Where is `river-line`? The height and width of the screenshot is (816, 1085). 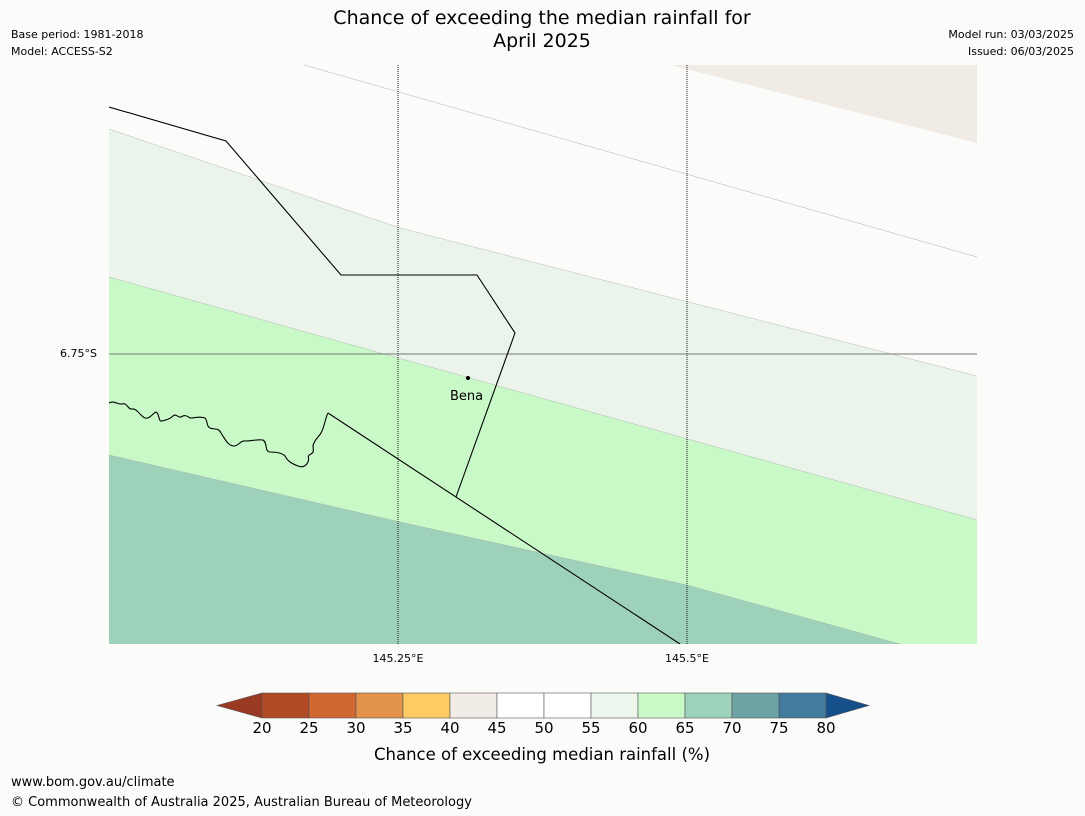
river-line is located at coordinates (219, 434).